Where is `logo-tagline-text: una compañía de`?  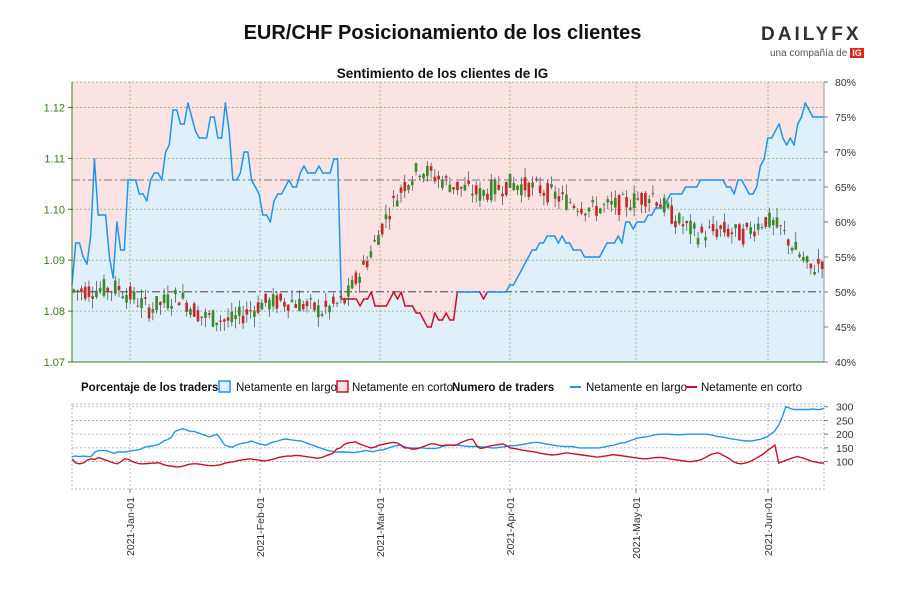 logo-tagline-text: una compañía de is located at coordinates (809, 53).